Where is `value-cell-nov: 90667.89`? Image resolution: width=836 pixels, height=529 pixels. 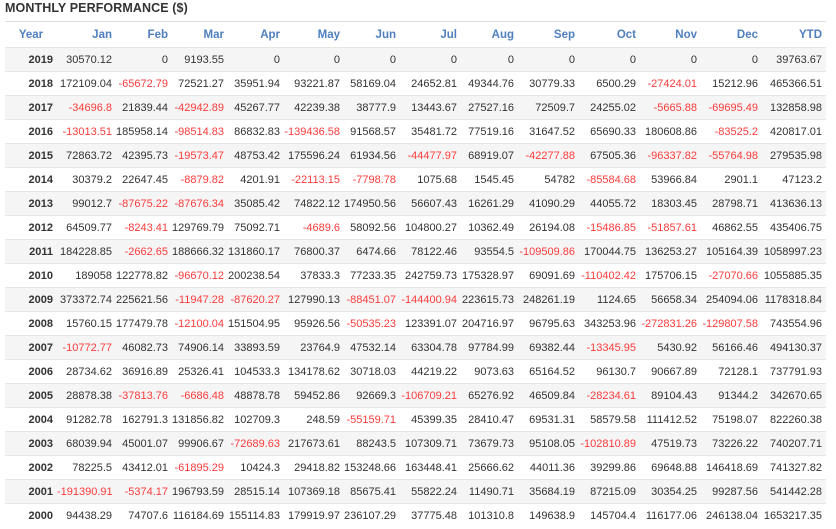
value-cell-nov: 90667.89 is located at coordinates (670, 371).